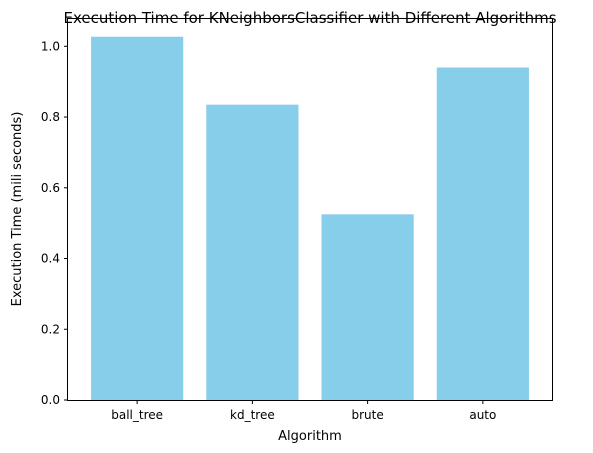  I want to click on x-tick-label: brute, so click(367, 415).